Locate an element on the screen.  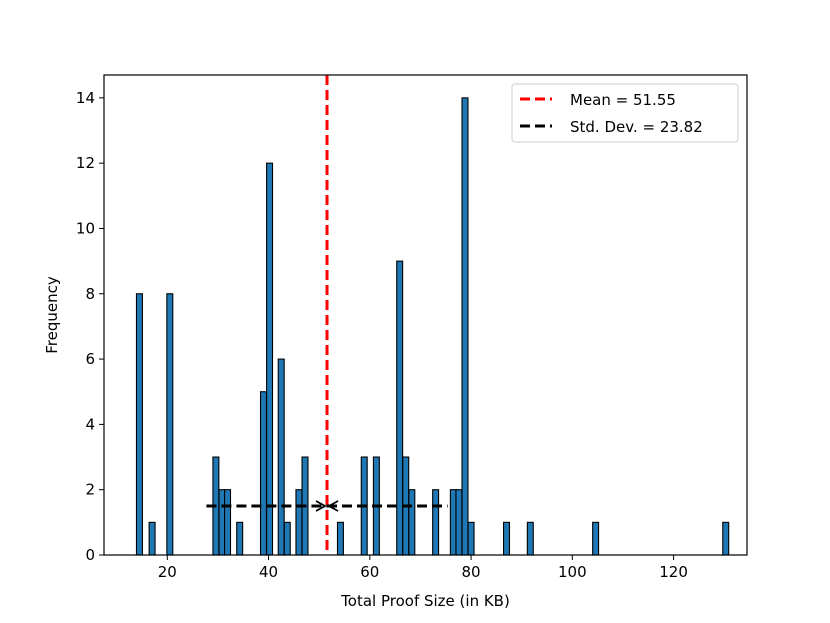
y-tick-label: 4 is located at coordinates (90, 424).